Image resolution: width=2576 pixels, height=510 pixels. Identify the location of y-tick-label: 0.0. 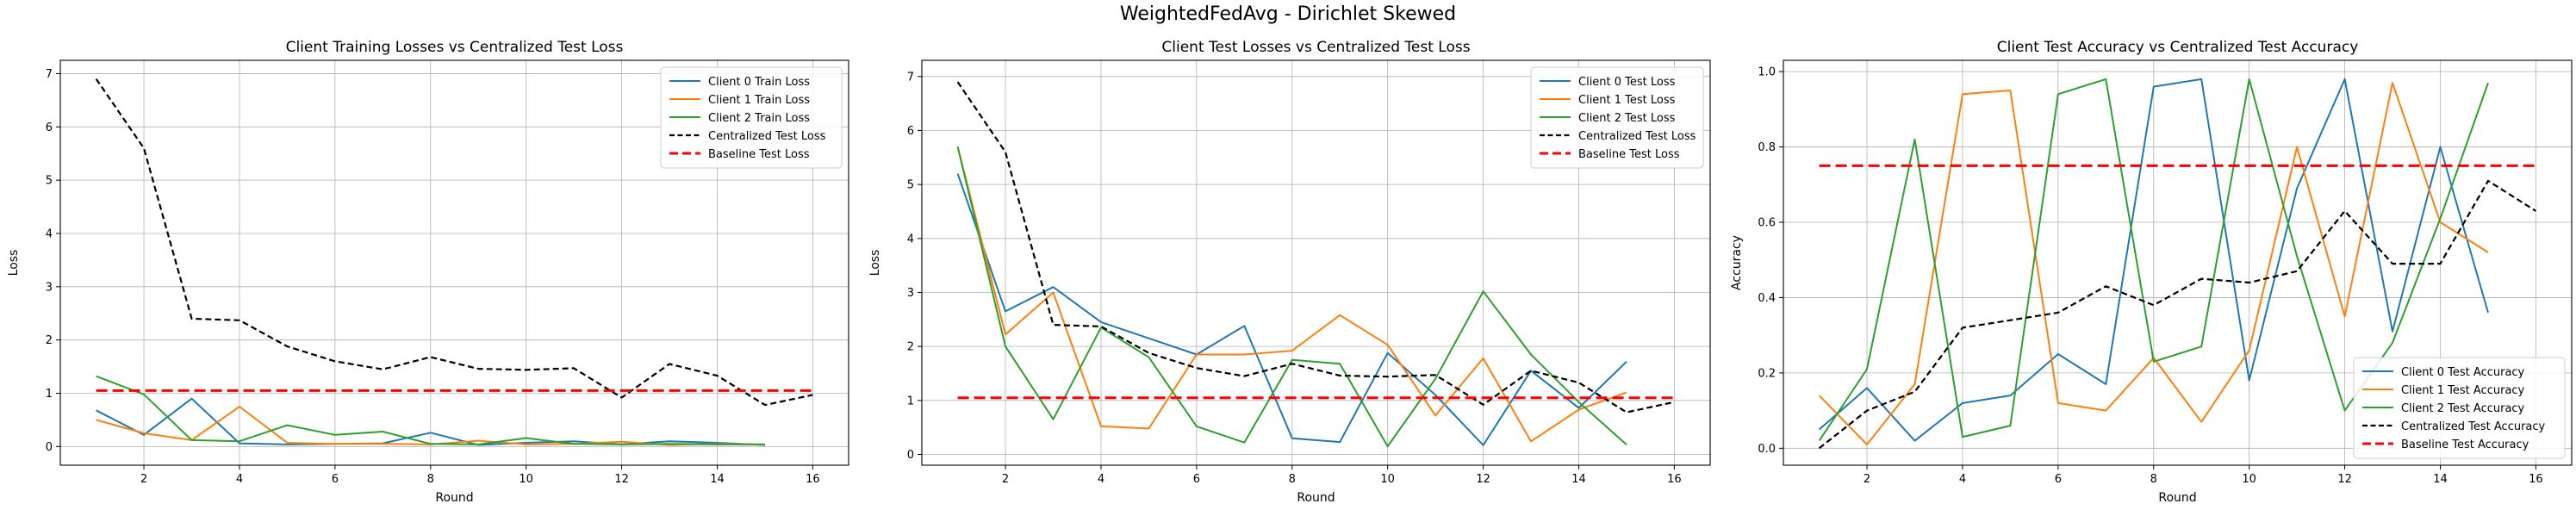
(1767, 450).